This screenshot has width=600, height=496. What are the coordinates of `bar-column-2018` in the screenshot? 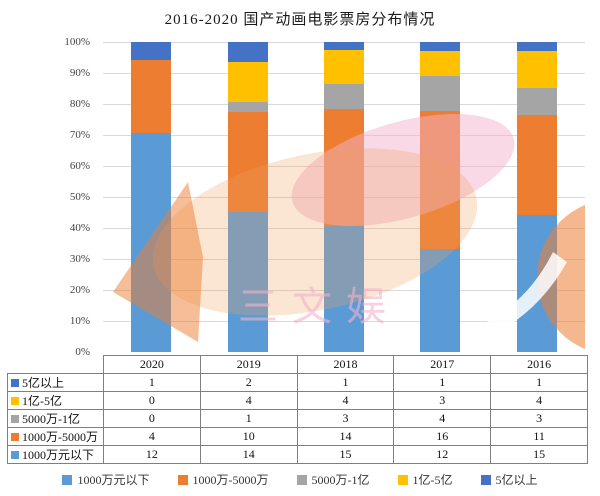 It's located at (344, 197).